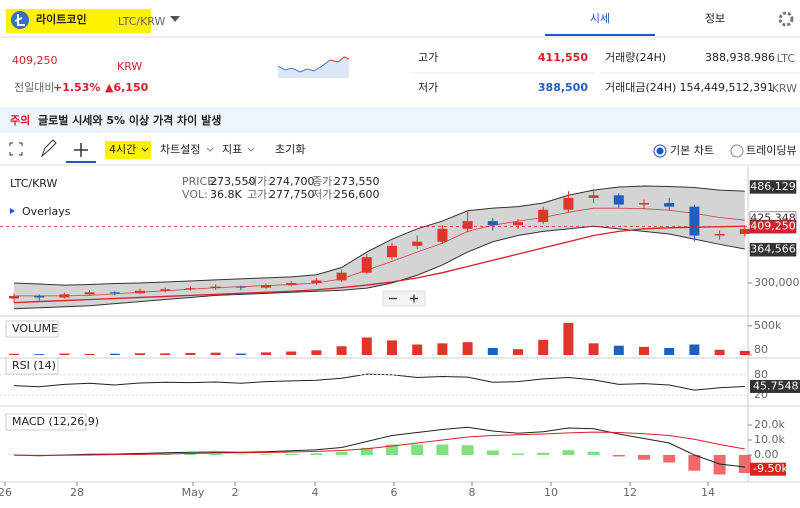 Image resolution: width=800 pixels, height=508 pixels. Describe the element at coordinates (33, 183) in the screenshot. I see `symbol: LTC/KRW` at that location.